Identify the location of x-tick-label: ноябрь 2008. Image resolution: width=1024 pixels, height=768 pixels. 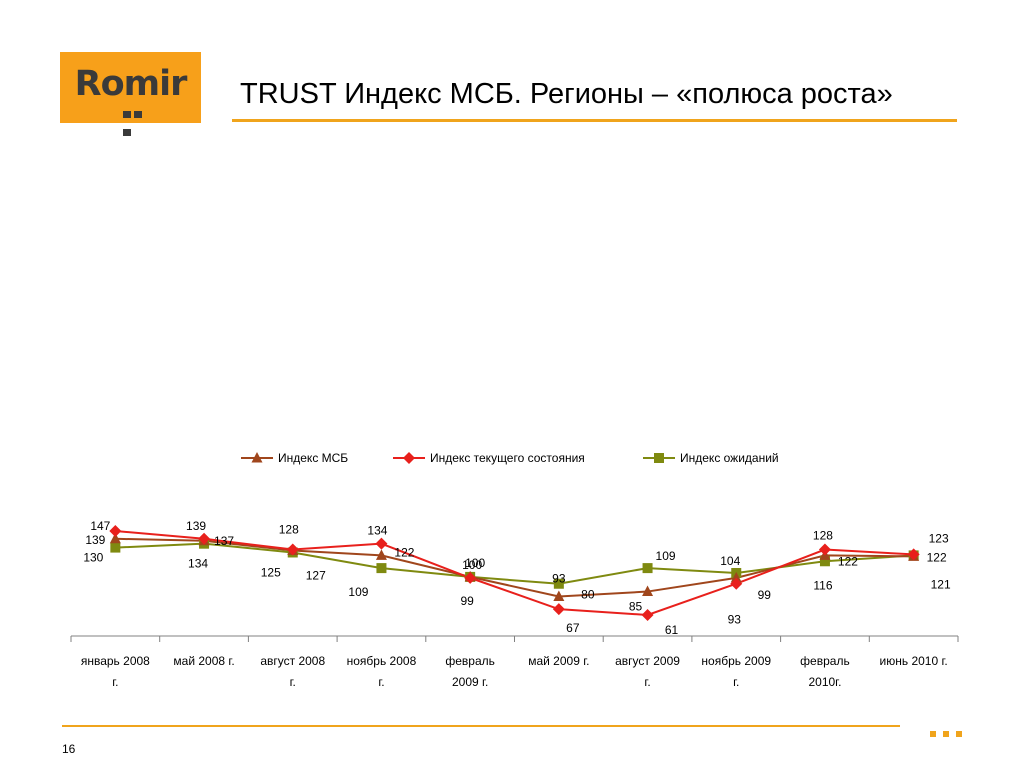
(382, 661).